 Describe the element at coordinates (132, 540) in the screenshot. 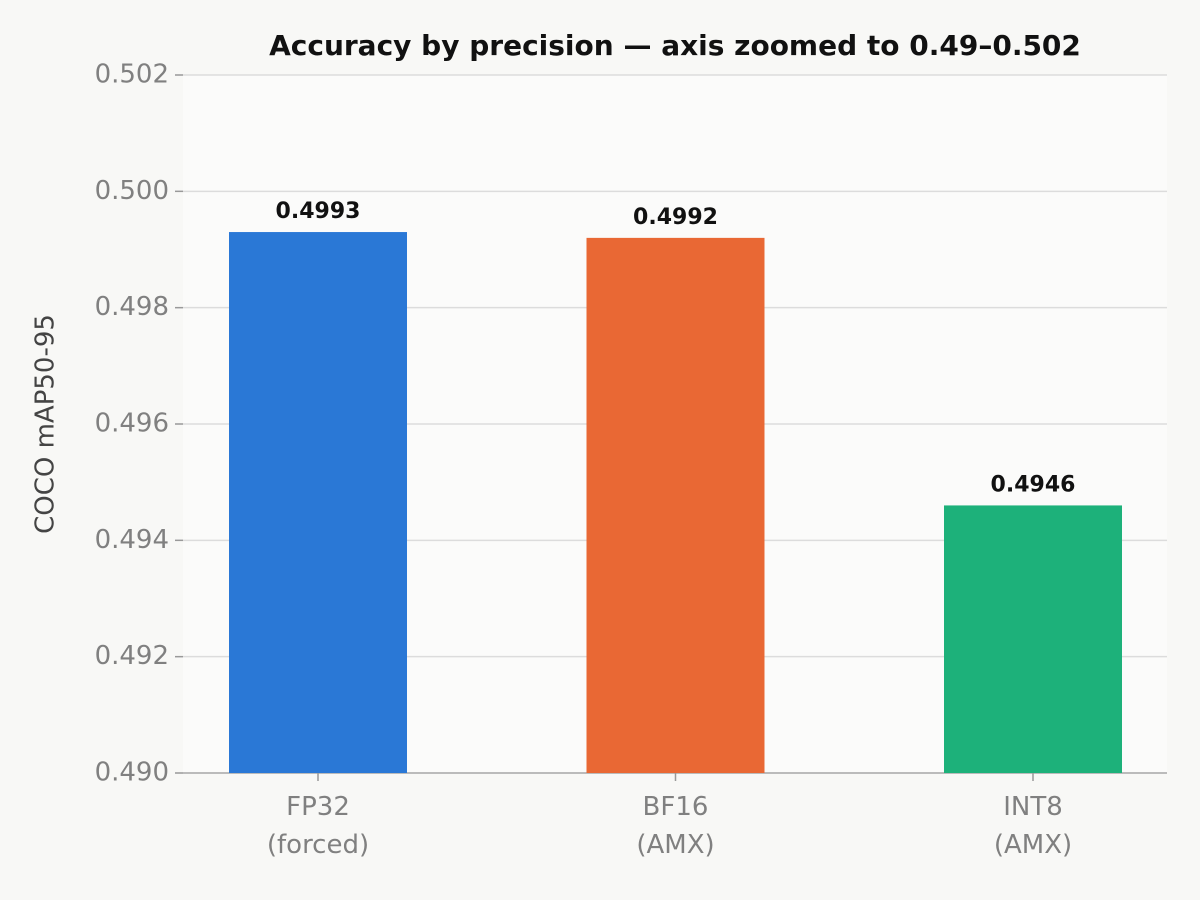

I see `y-tick-label: 0.494` at that location.